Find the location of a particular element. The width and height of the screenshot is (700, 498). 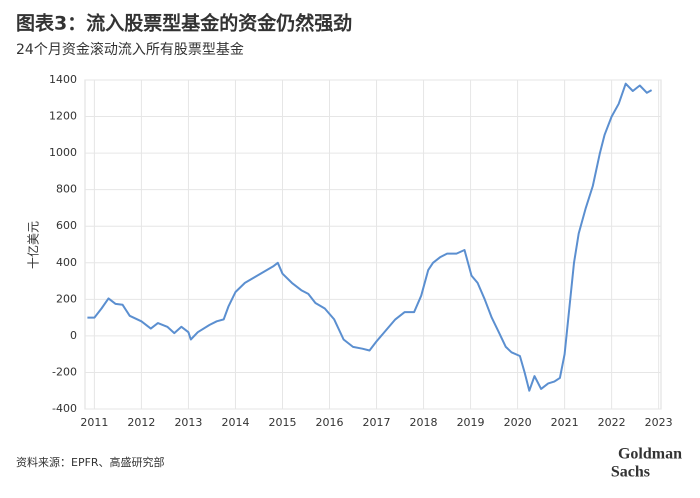

y-tick-label: 1400 is located at coordinates (63, 79).